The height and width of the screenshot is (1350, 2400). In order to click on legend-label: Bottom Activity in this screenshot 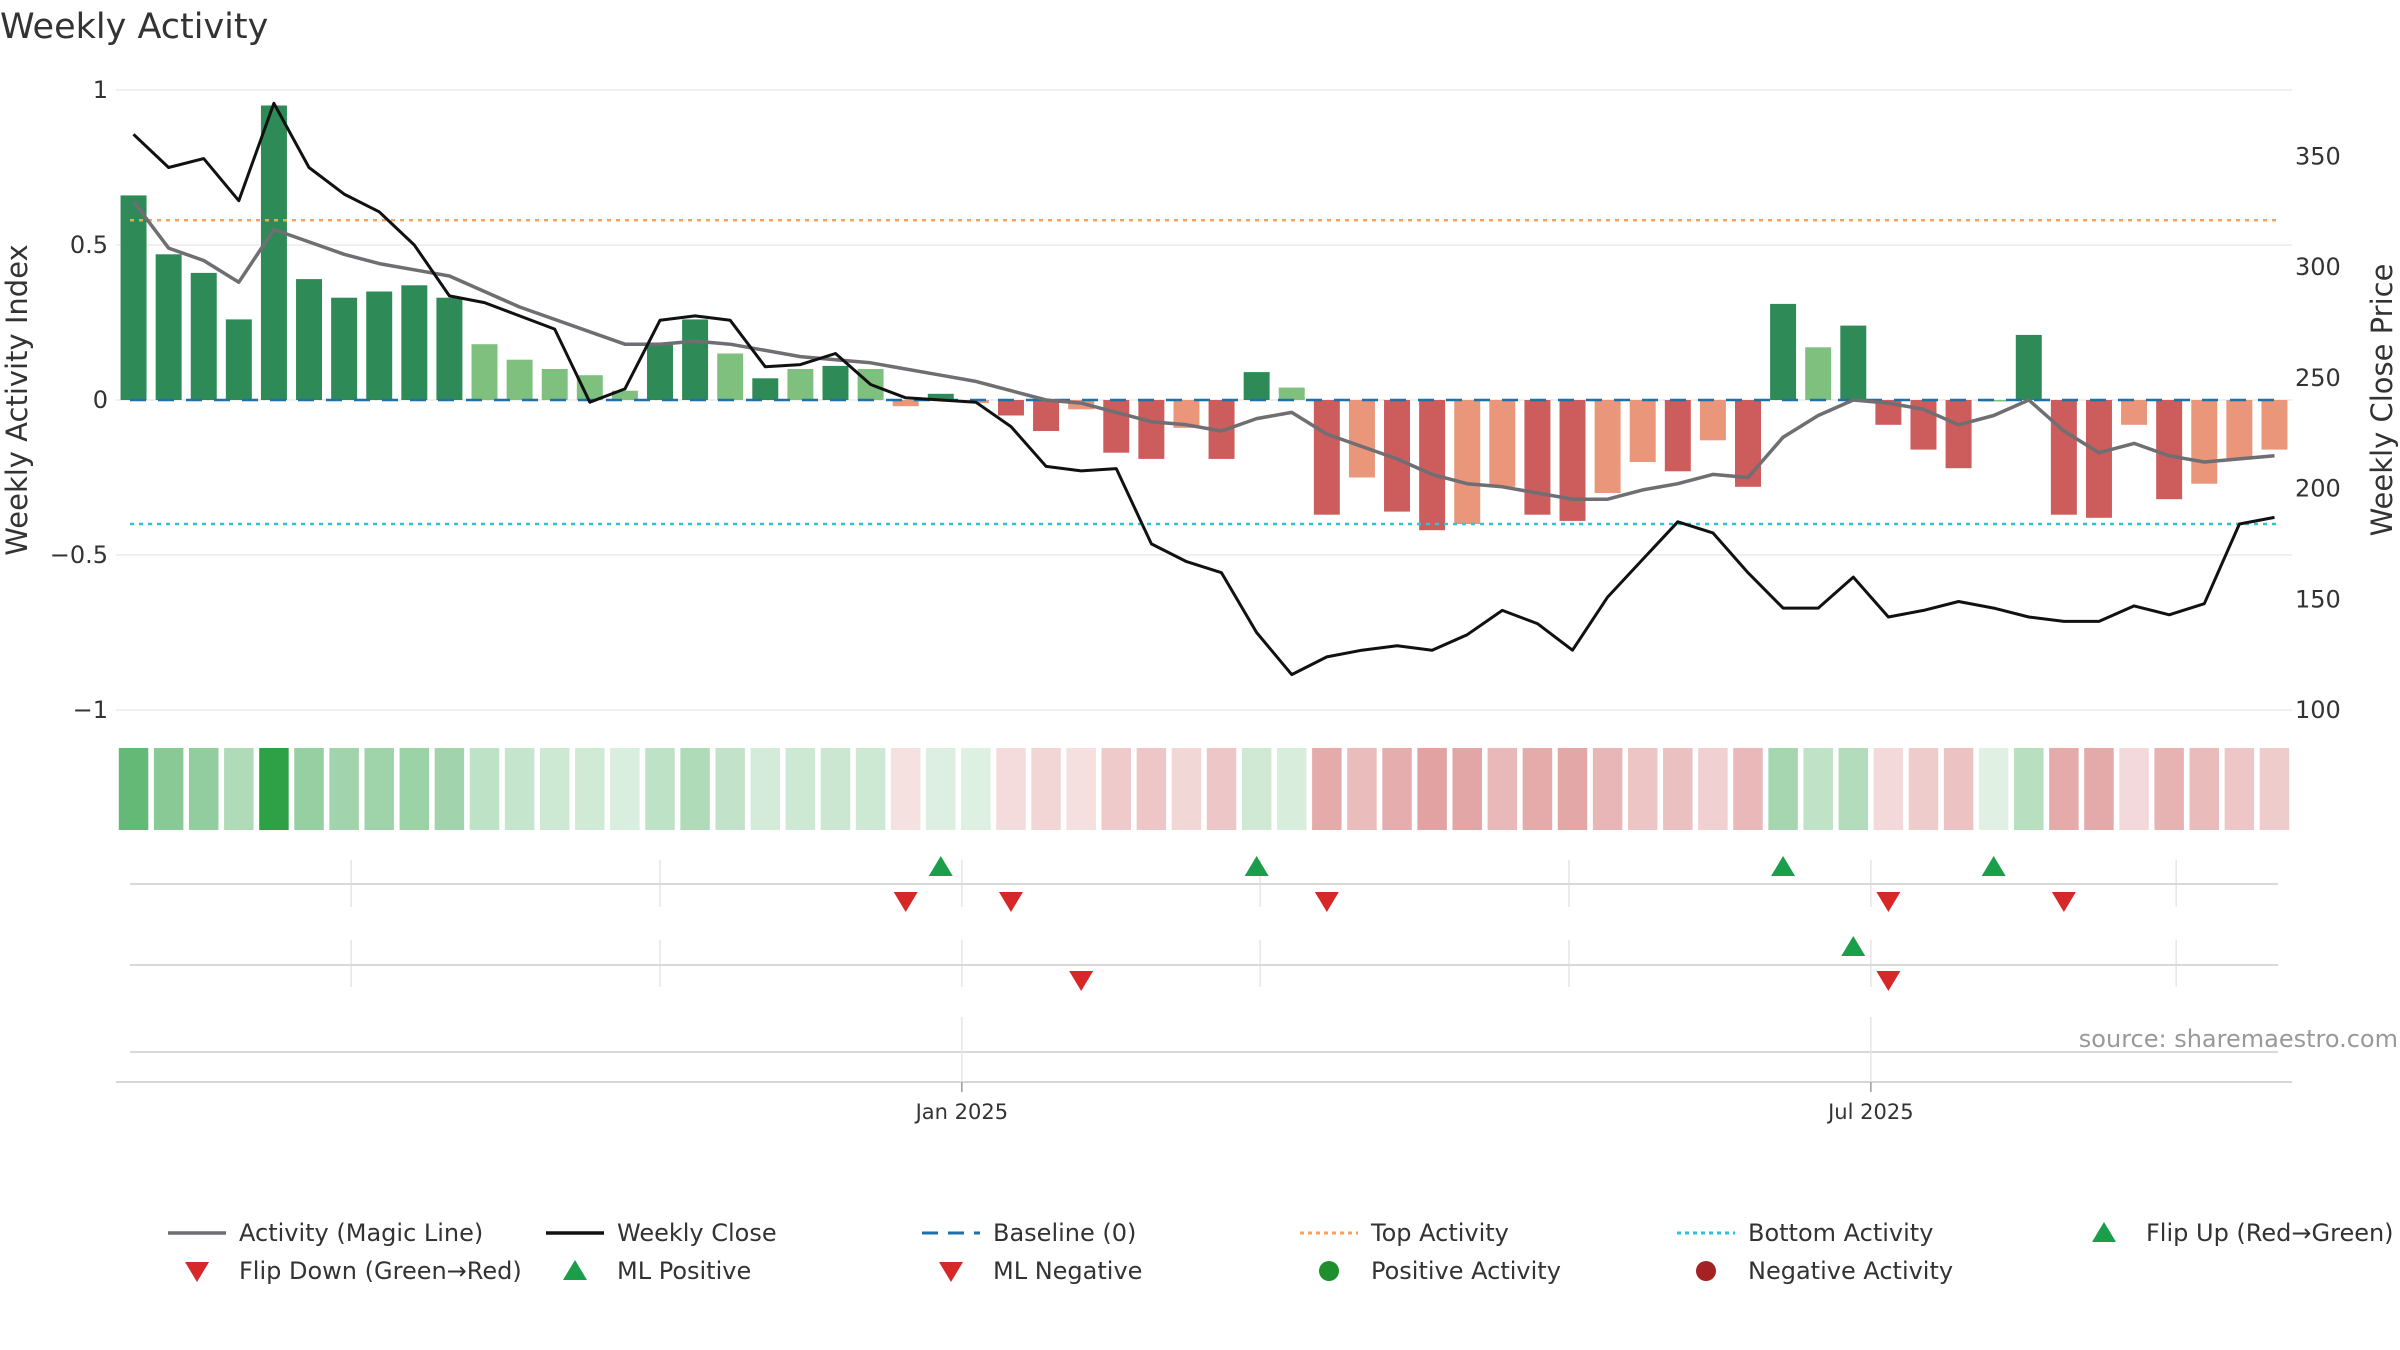, I will do `click(1840, 1233)`.